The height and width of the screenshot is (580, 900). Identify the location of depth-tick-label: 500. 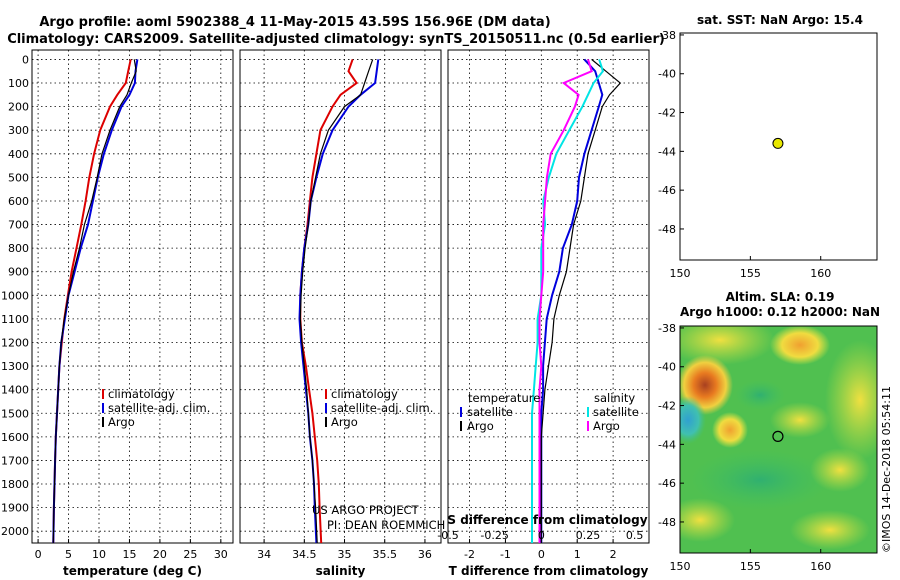
(18, 177).